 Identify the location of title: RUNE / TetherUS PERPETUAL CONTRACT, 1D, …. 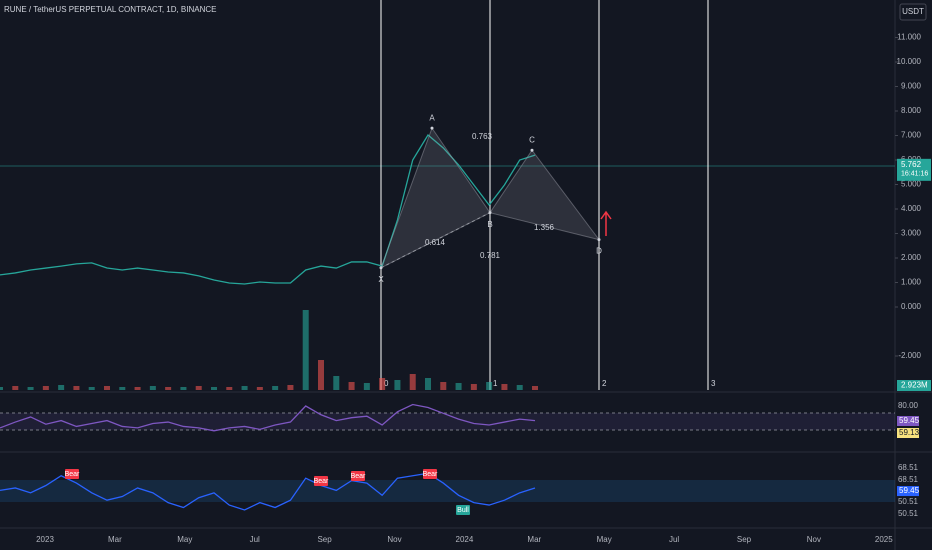
(110, 9).